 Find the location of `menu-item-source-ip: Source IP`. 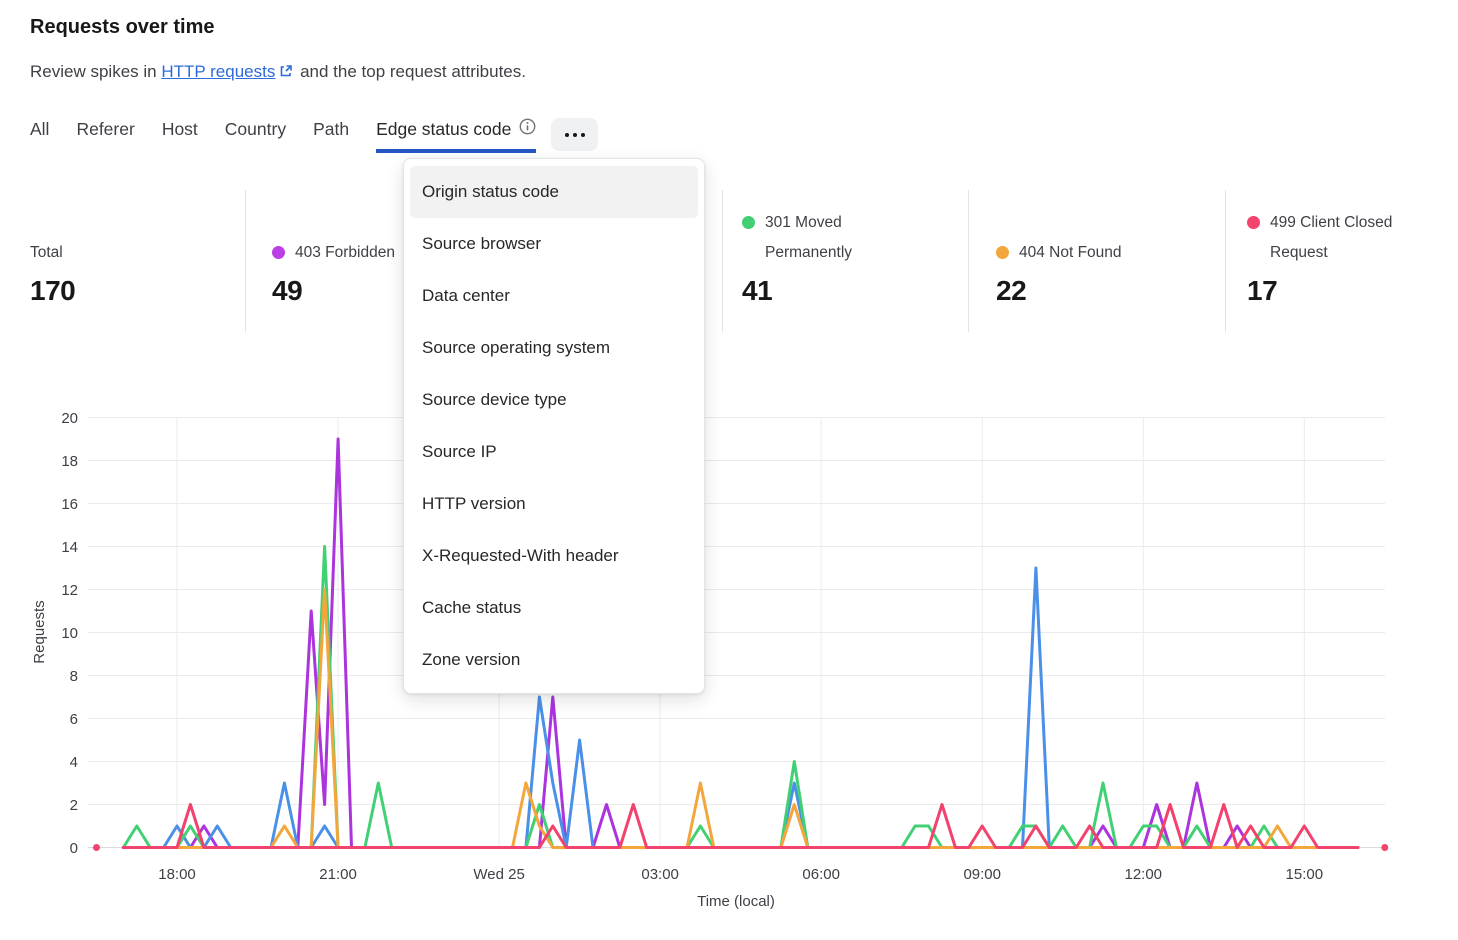

menu-item-source-ip: Source IP is located at coordinates (459, 451).